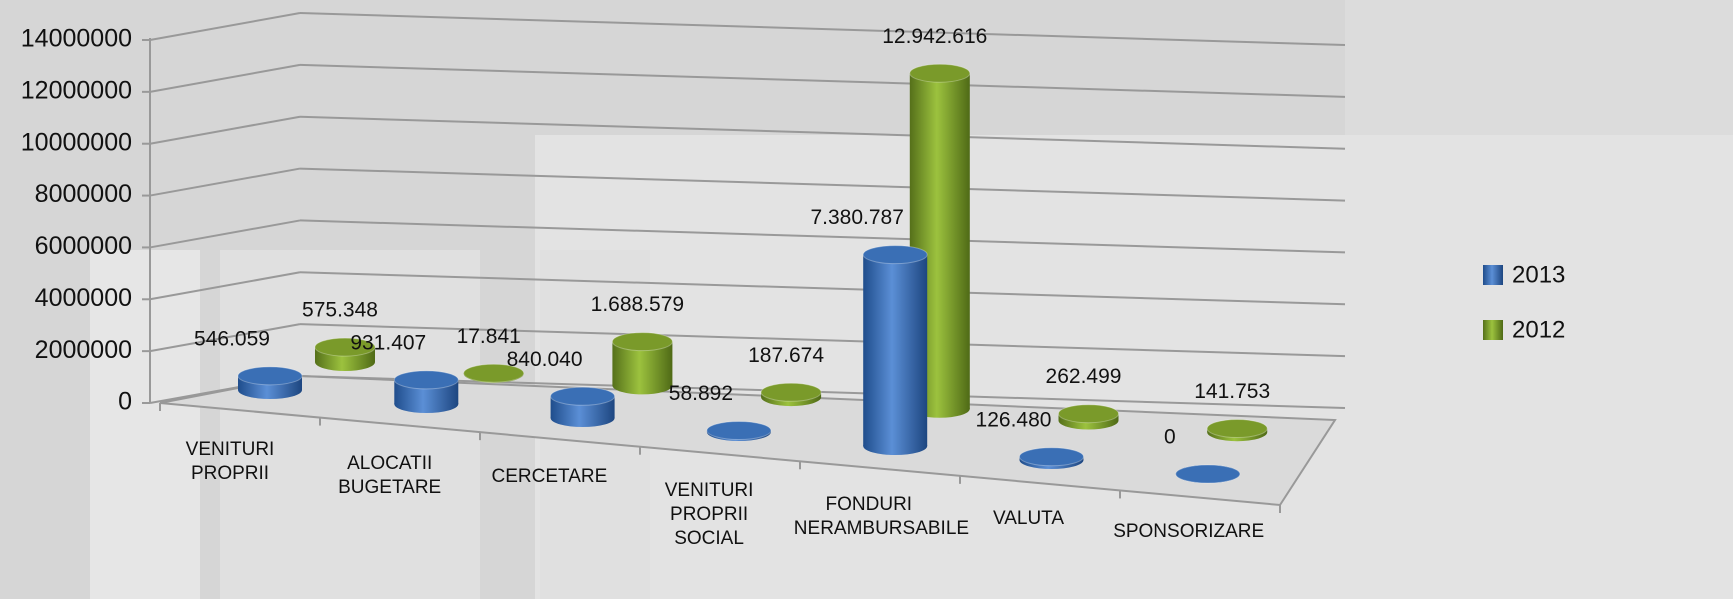  What do you see at coordinates (390, 475) in the screenshot?
I see `x-tick-label: ALOCATII BUGETARE` at bounding box center [390, 475].